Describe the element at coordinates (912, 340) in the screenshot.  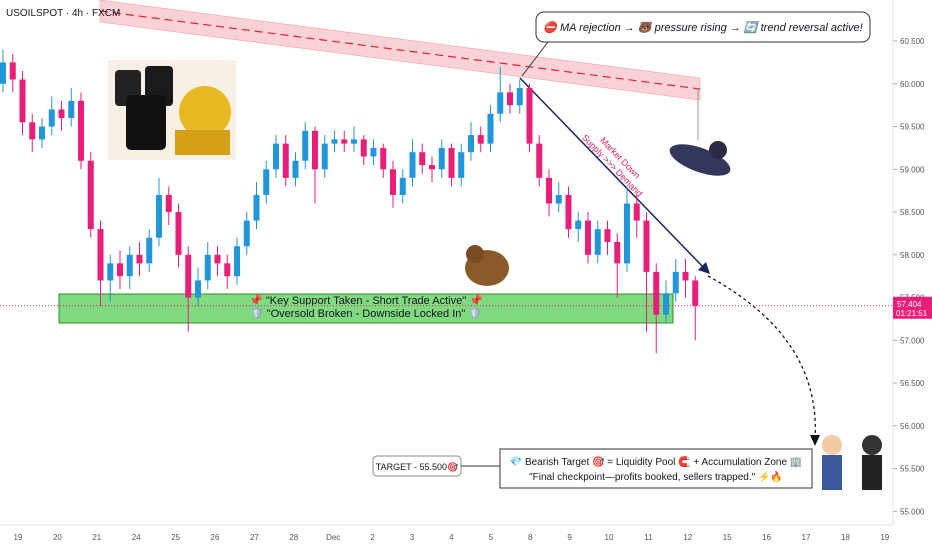
I see `y-tick-label: 57.000` at that location.